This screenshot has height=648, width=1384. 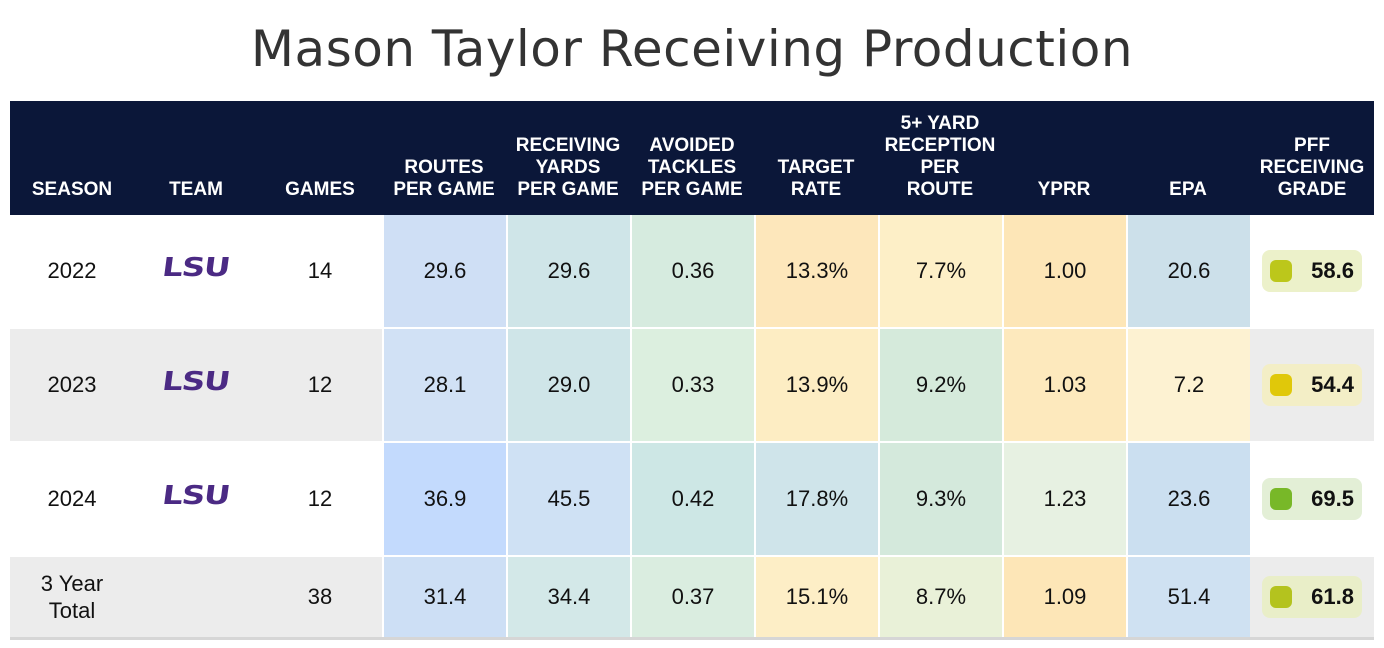 I want to click on games-cell: 38, so click(x=320, y=596).